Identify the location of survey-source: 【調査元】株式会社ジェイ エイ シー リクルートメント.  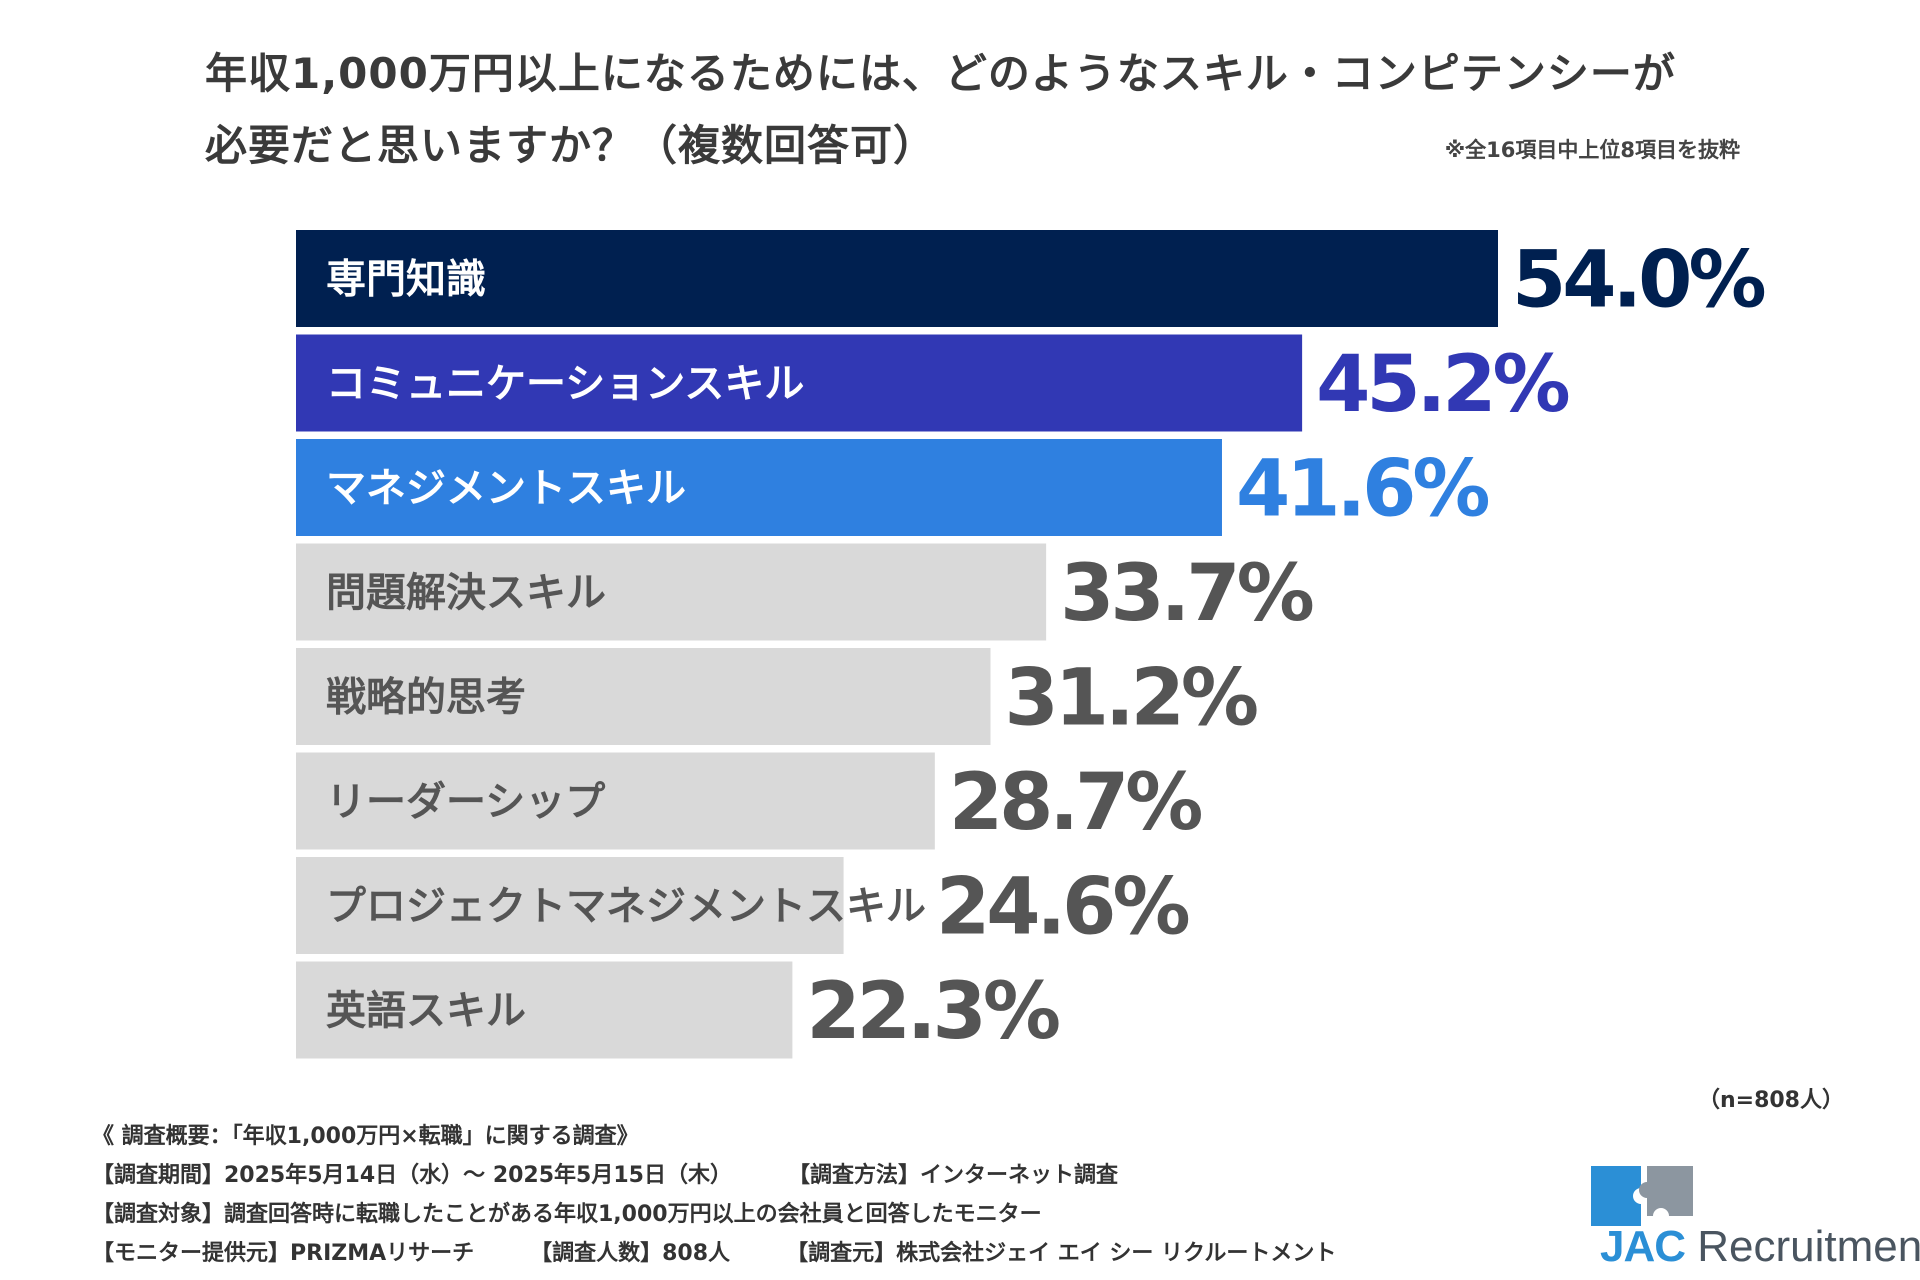
(1061, 1253).